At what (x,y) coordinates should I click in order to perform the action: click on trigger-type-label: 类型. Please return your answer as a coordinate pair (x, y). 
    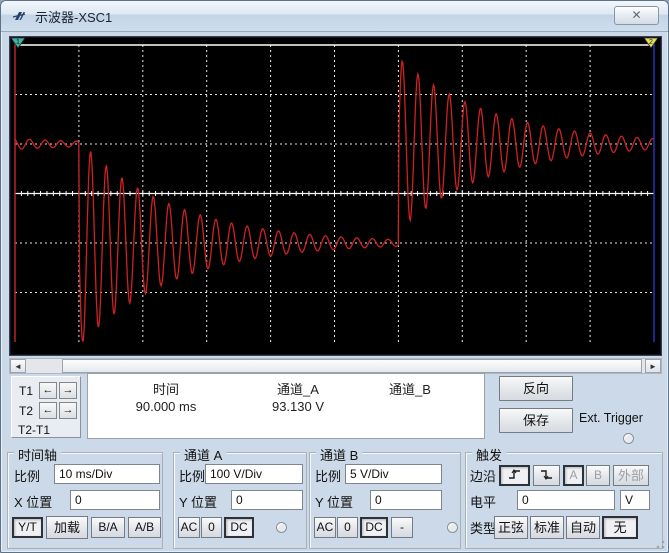
    Looking at the image, I should click on (483, 528).